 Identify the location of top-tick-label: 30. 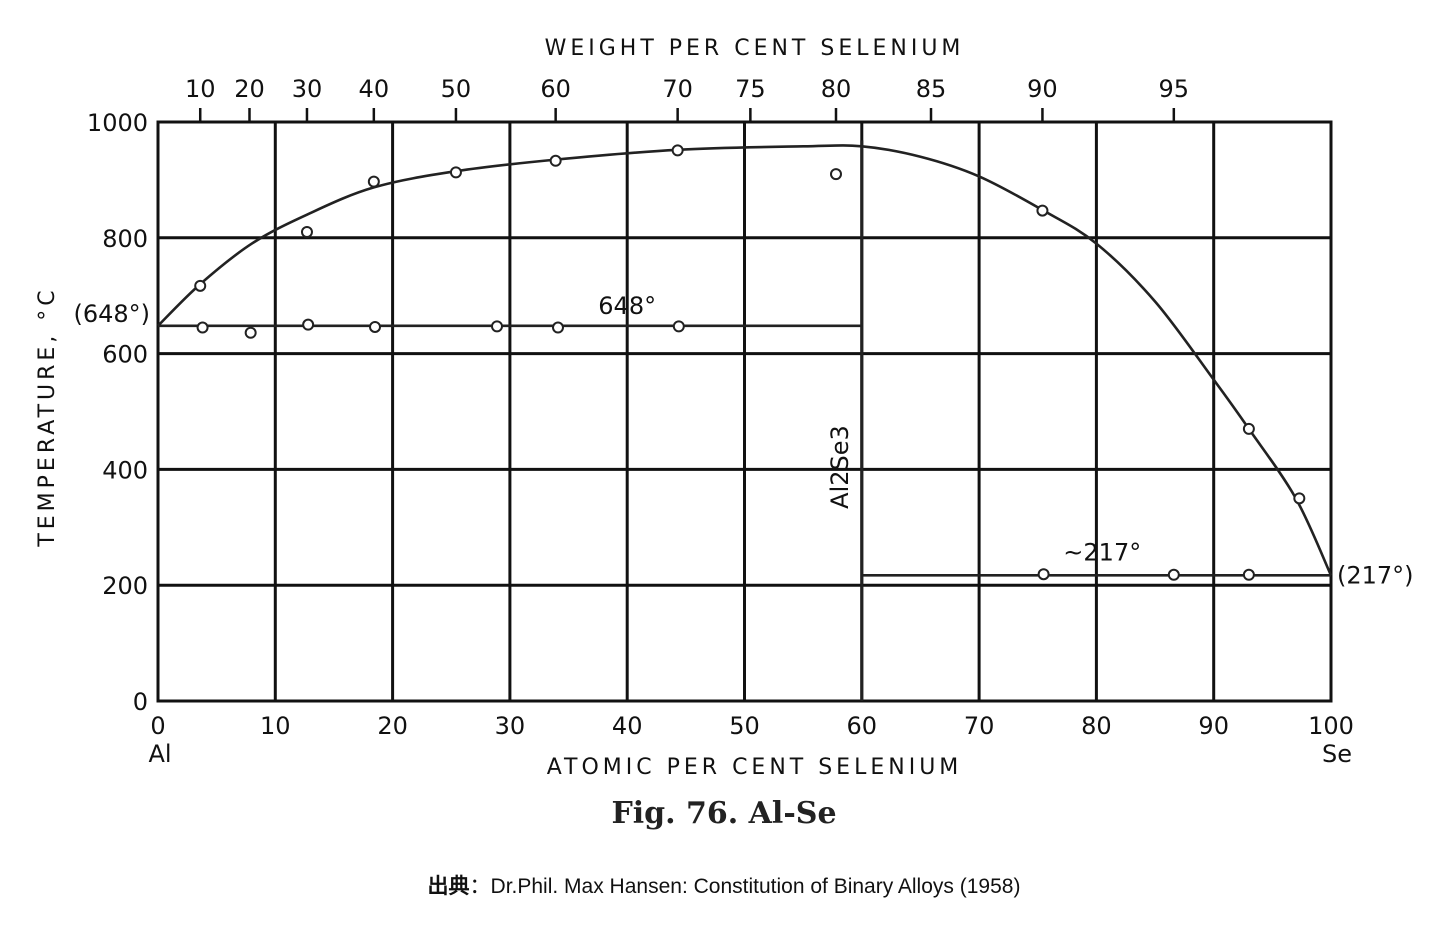
(307, 89).